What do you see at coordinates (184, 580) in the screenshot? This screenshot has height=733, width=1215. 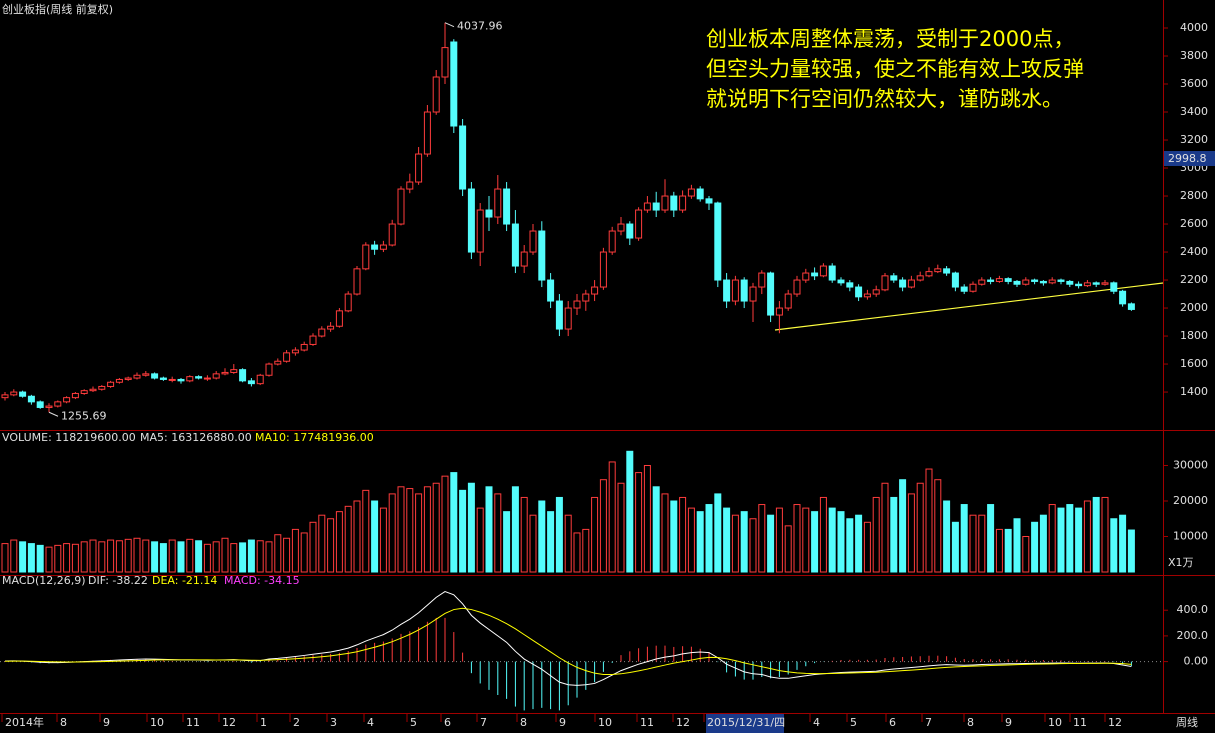 I see `macd-header: DEA: -21.14` at bounding box center [184, 580].